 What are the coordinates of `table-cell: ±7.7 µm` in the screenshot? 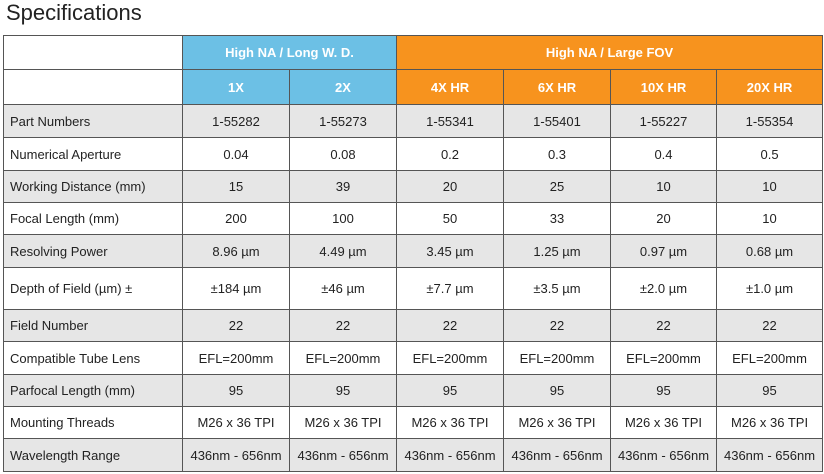 It's located at (450, 288).